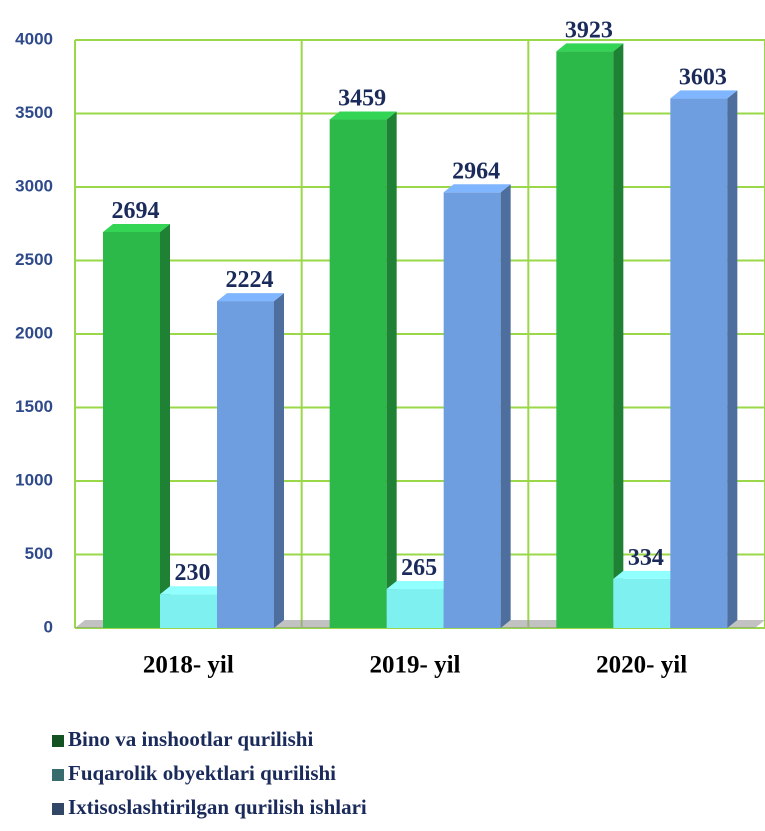  I want to click on data-label: 265, so click(419, 568).